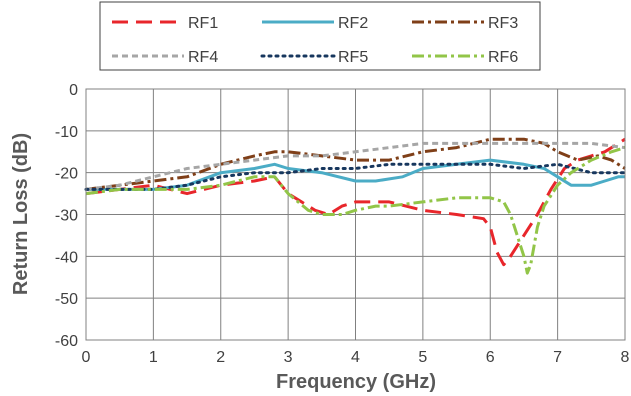 This screenshot has height=396, width=631. What do you see at coordinates (353, 23) in the screenshot?
I see `legend-label-rf2: RF2` at bounding box center [353, 23].